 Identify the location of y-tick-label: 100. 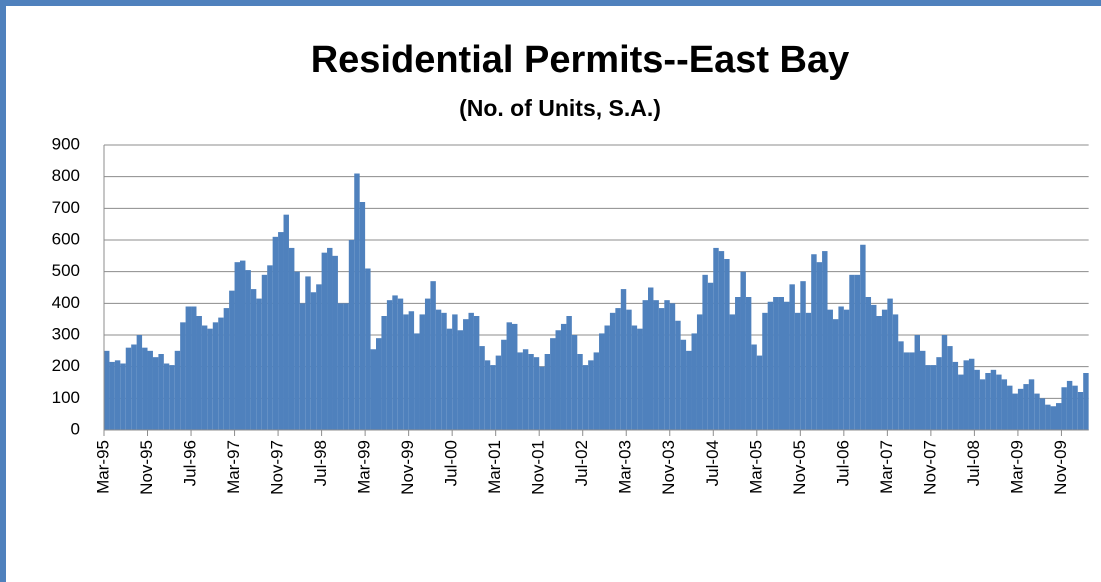
(66, 397).